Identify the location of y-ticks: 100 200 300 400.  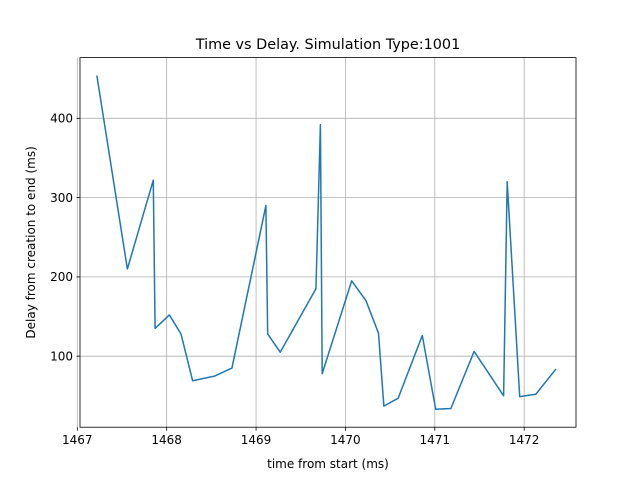
(65, 237).